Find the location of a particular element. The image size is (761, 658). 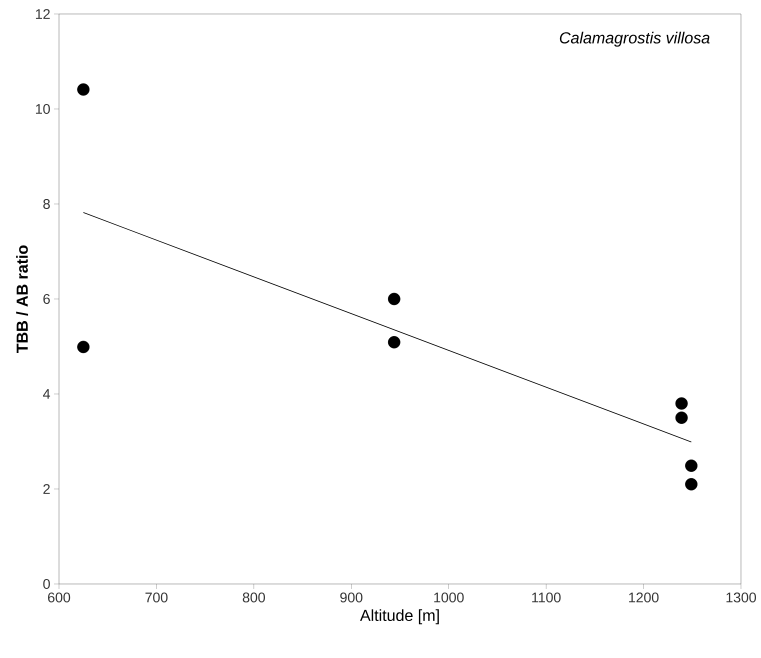

y-tick-label: 0 is located at coordinates (46, 584).